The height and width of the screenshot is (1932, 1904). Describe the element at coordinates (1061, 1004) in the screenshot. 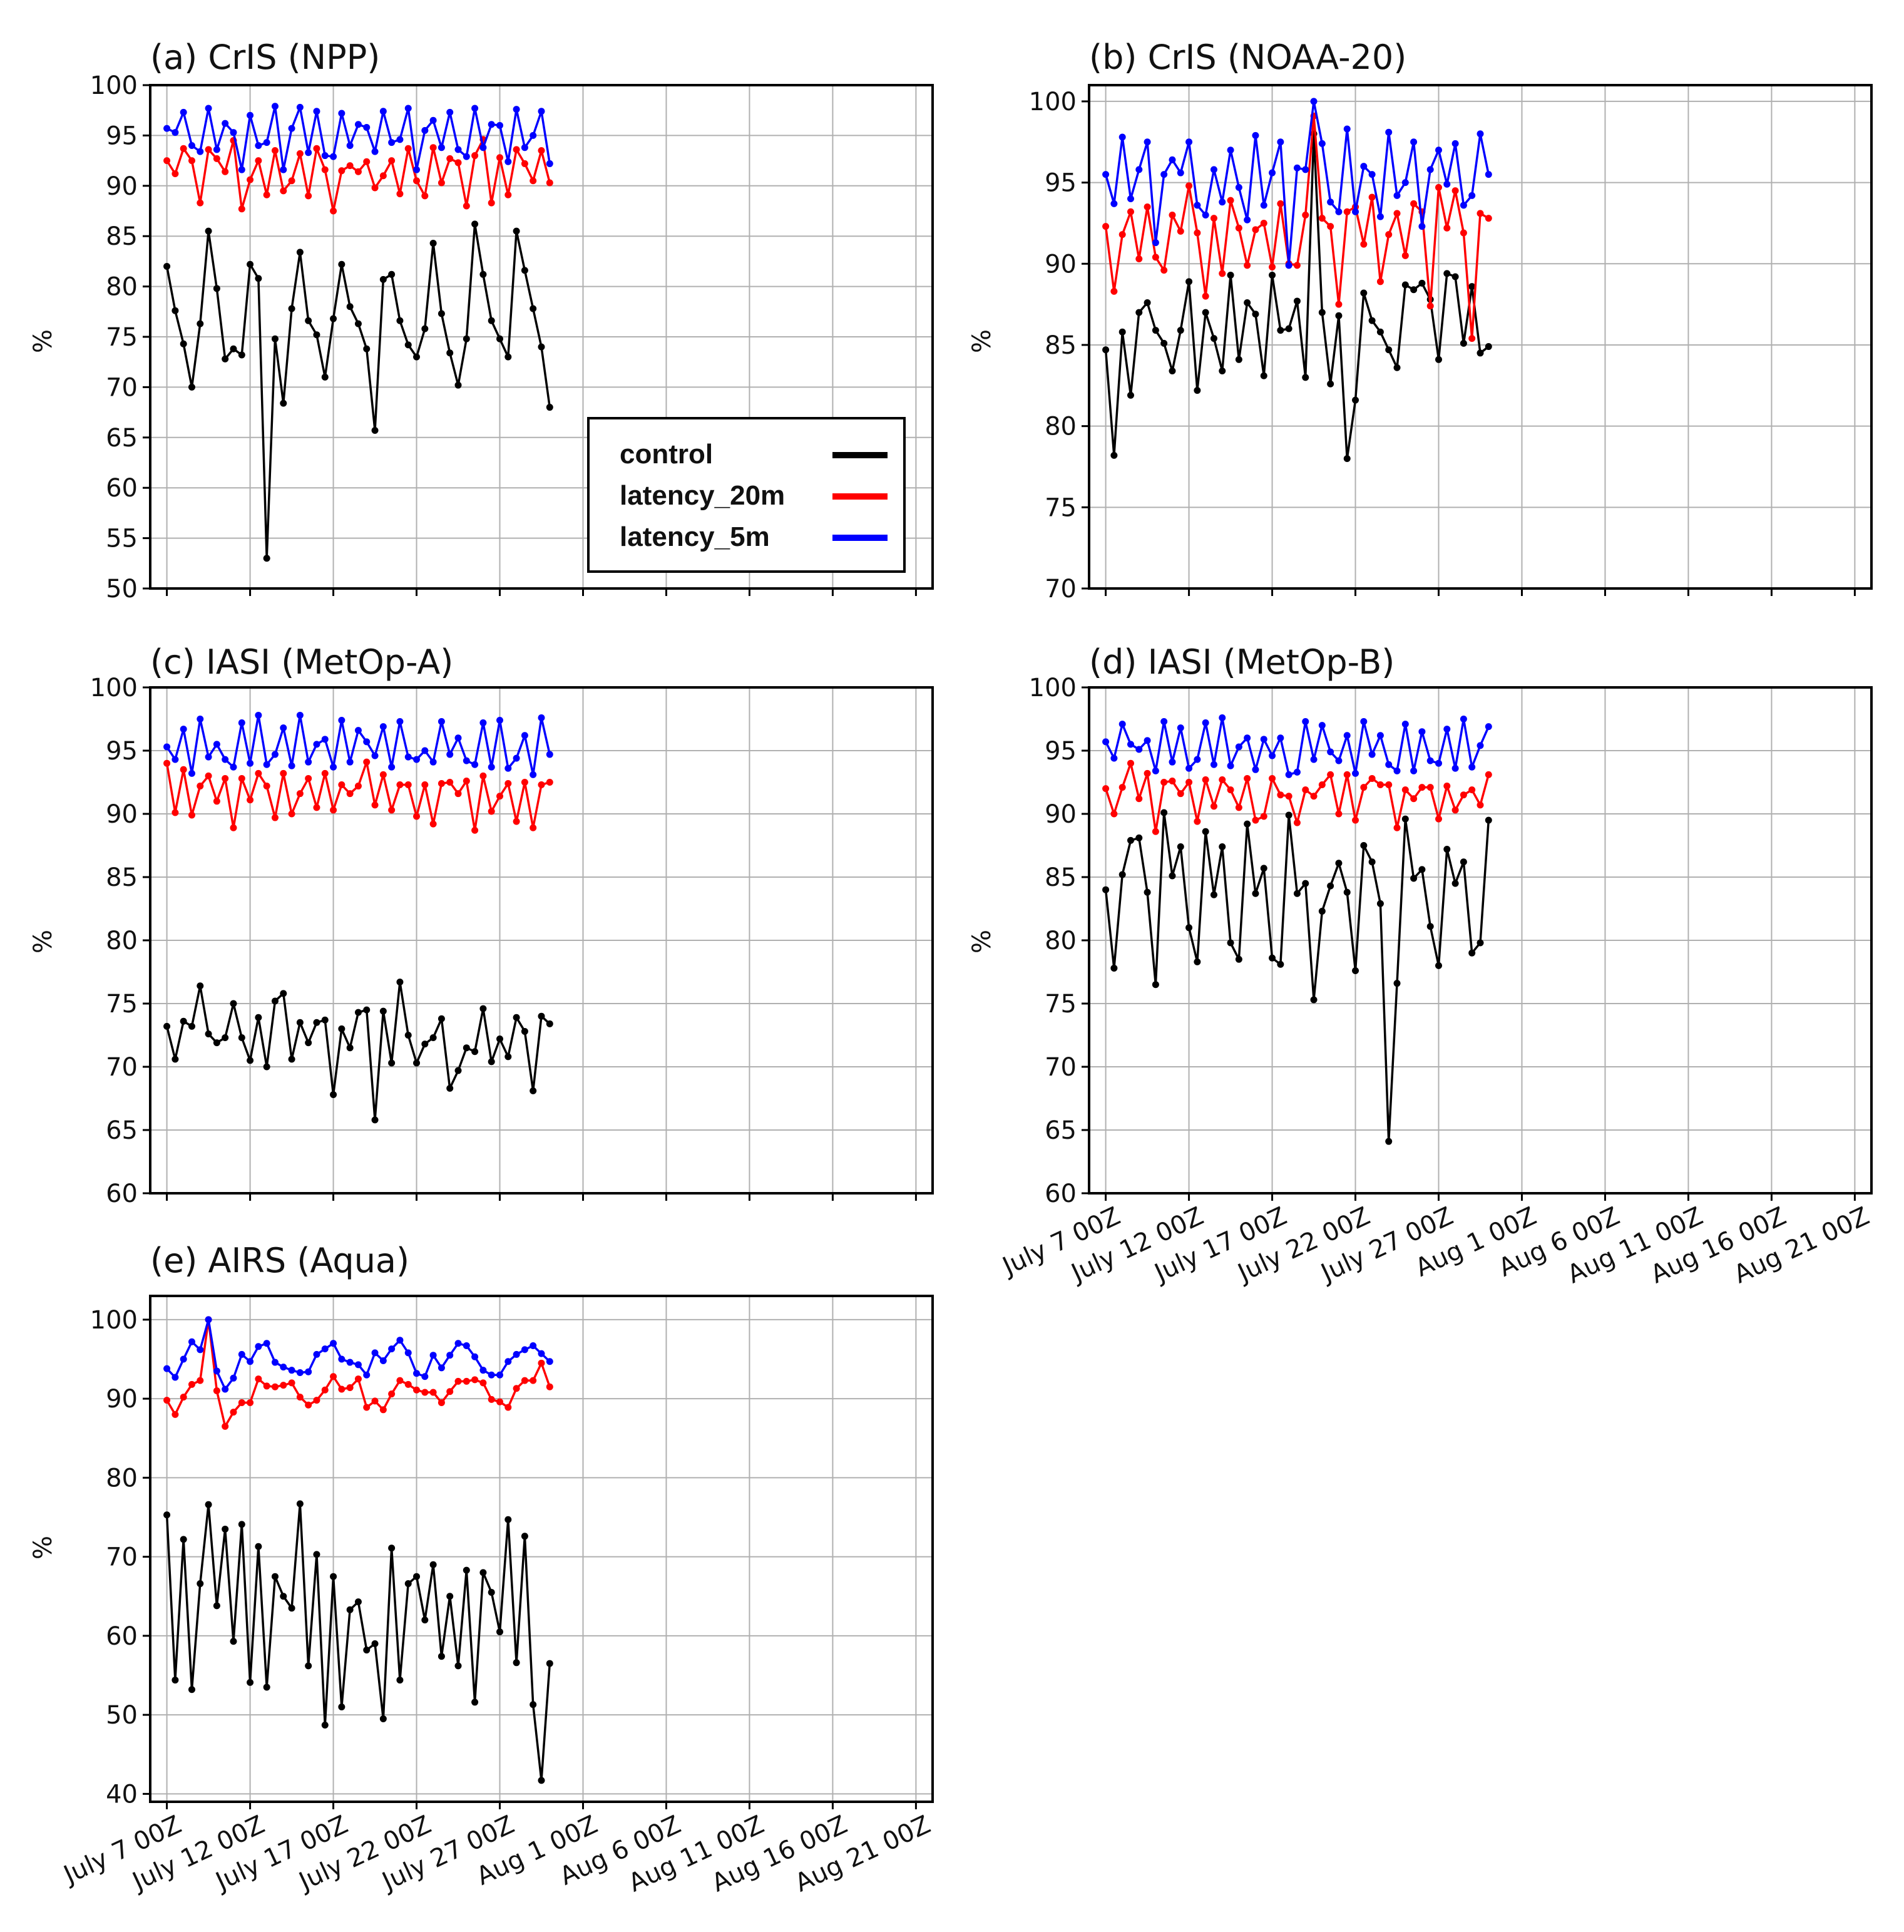

I see `panel-d-ytick-label-3: 75` at that location.